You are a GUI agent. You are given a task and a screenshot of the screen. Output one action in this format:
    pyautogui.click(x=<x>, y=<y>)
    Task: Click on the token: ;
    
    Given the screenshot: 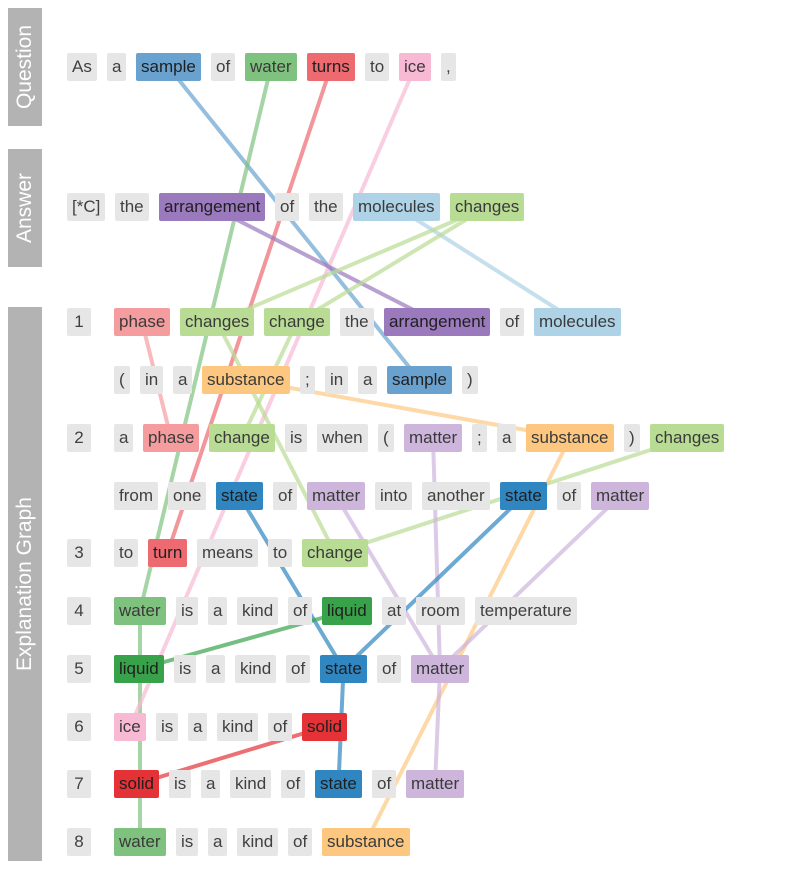 What is the action you would take?
    pyautogui.click(x=307, y=380)
    